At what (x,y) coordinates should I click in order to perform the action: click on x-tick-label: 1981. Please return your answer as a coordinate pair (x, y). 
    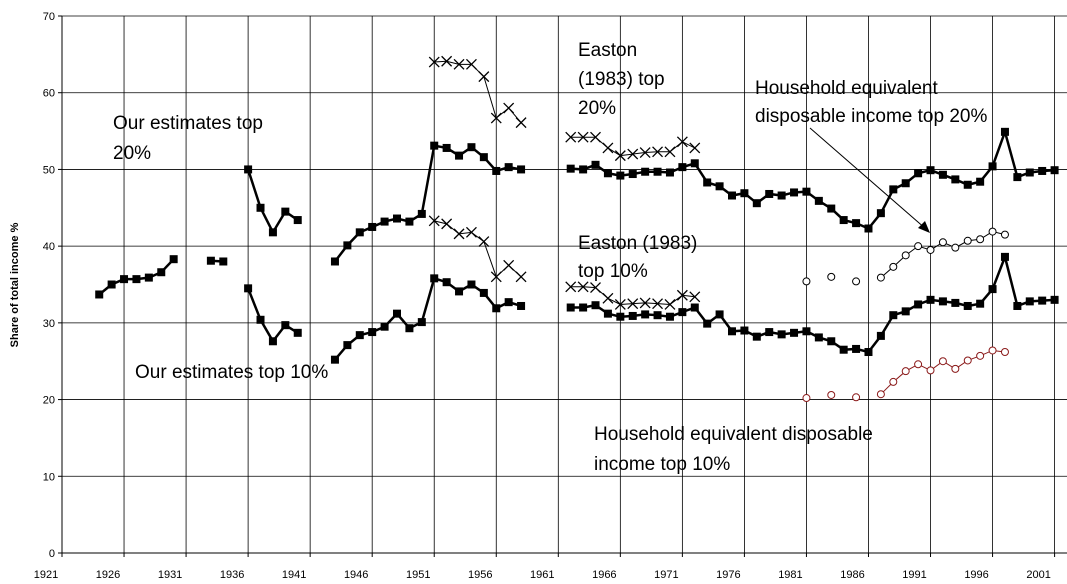
    Looking at the image, I should click on (790, 575).